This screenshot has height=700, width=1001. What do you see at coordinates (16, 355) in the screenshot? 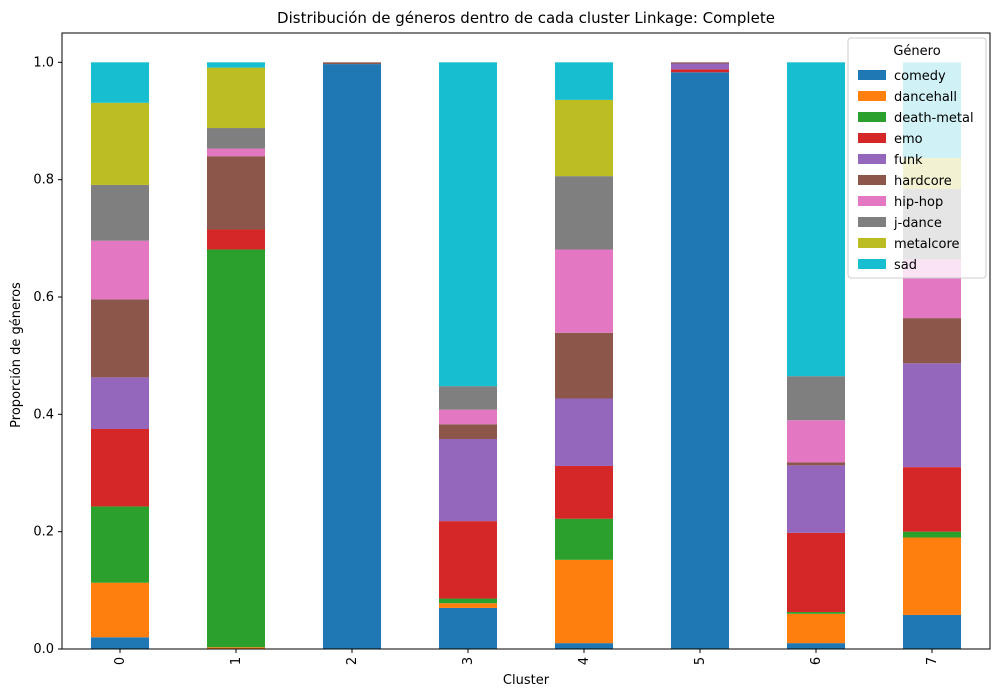
I see `y-axis-label: Proporción de géneros` at bounding box center [16, 355].